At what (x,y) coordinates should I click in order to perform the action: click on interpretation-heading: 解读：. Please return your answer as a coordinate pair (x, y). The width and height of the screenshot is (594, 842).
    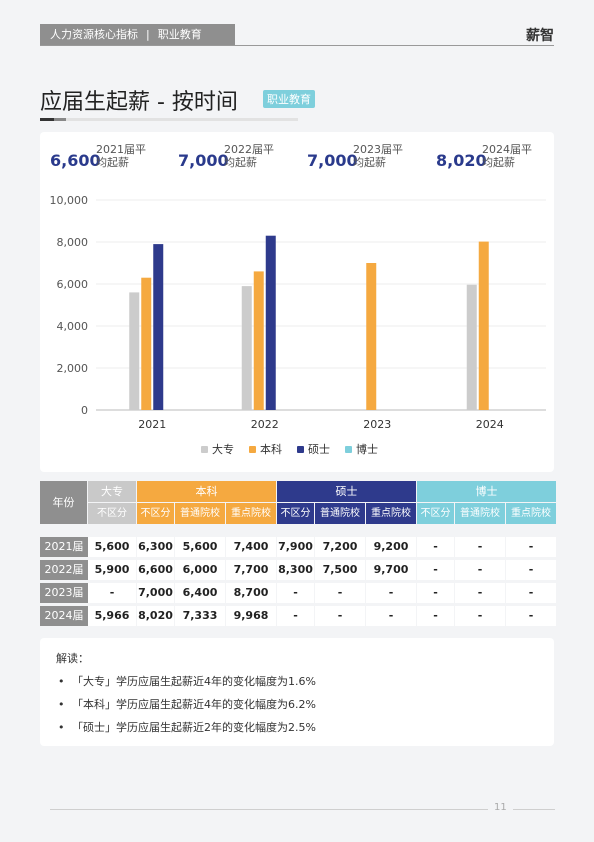
    Looking at the image, I should click on (72, 658).